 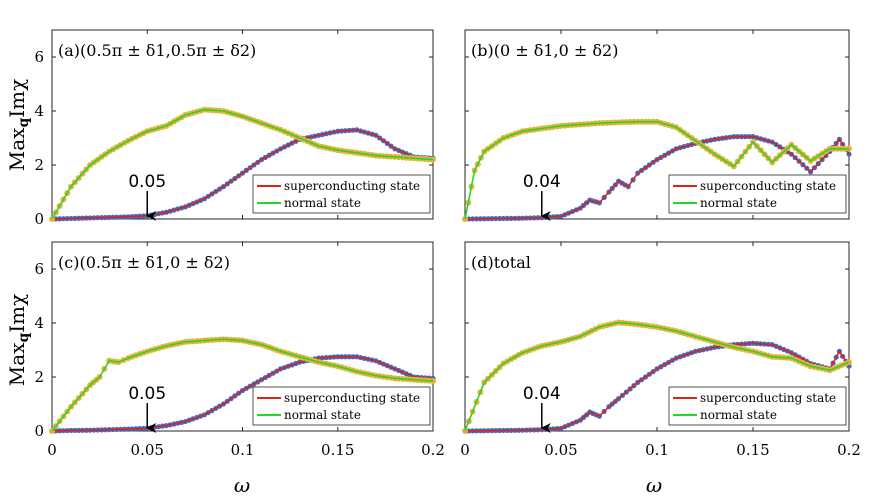 I want to click on series-normal-a, so click(x=242, y=164).